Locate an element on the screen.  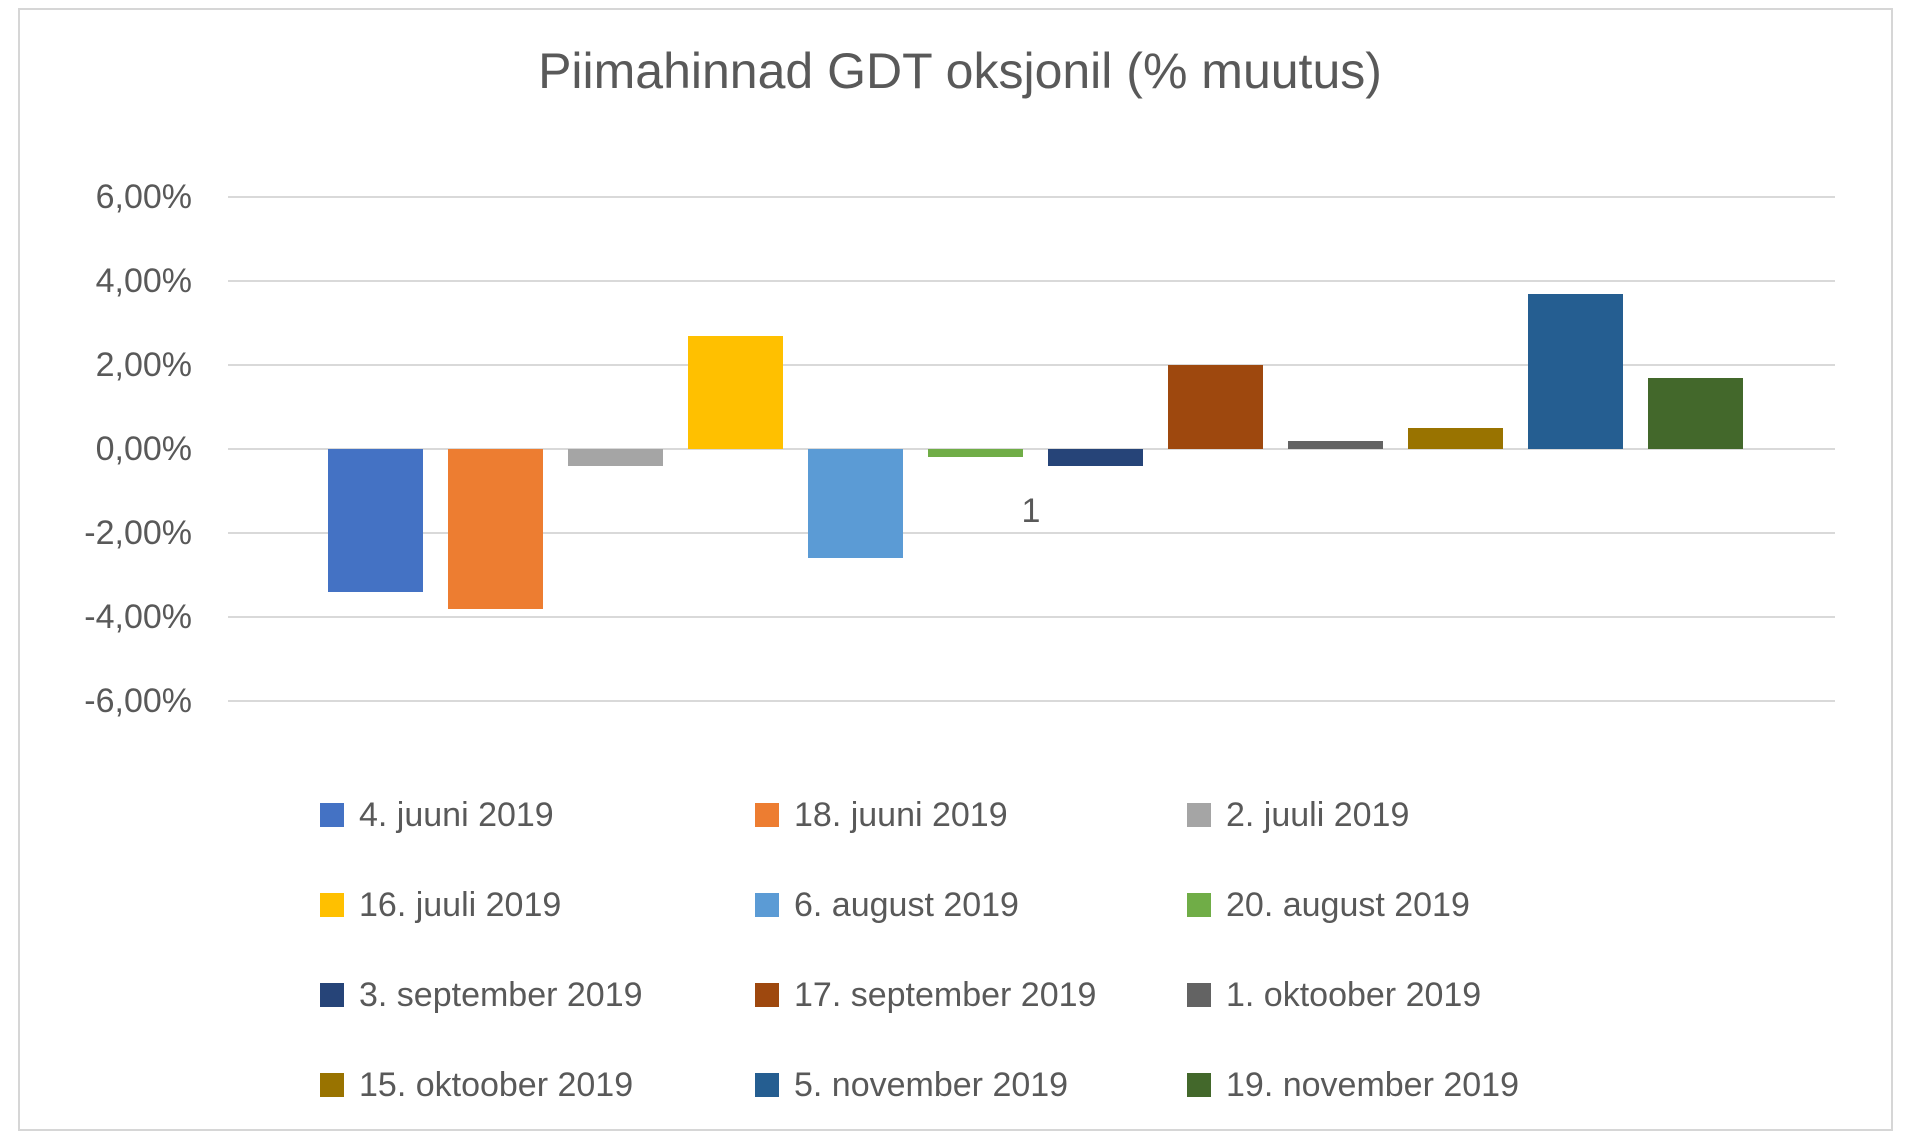
legend-label: 20. august 2019 is located at coordinates (1348, 904).